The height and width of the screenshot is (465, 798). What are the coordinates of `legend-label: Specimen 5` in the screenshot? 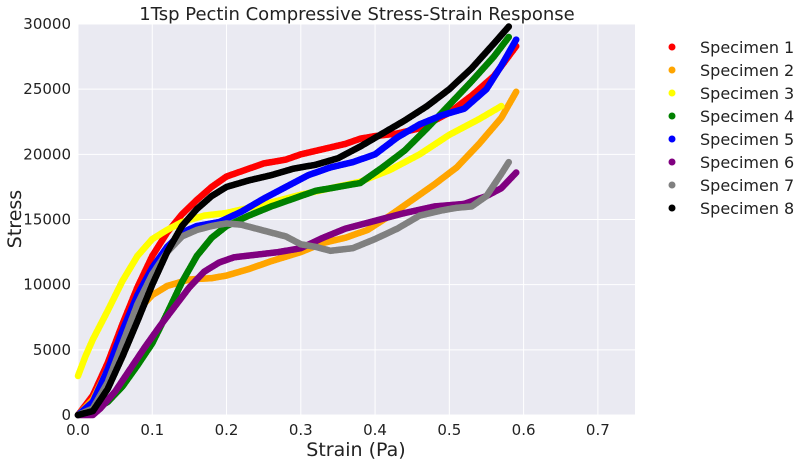 It's located at (747, 139).